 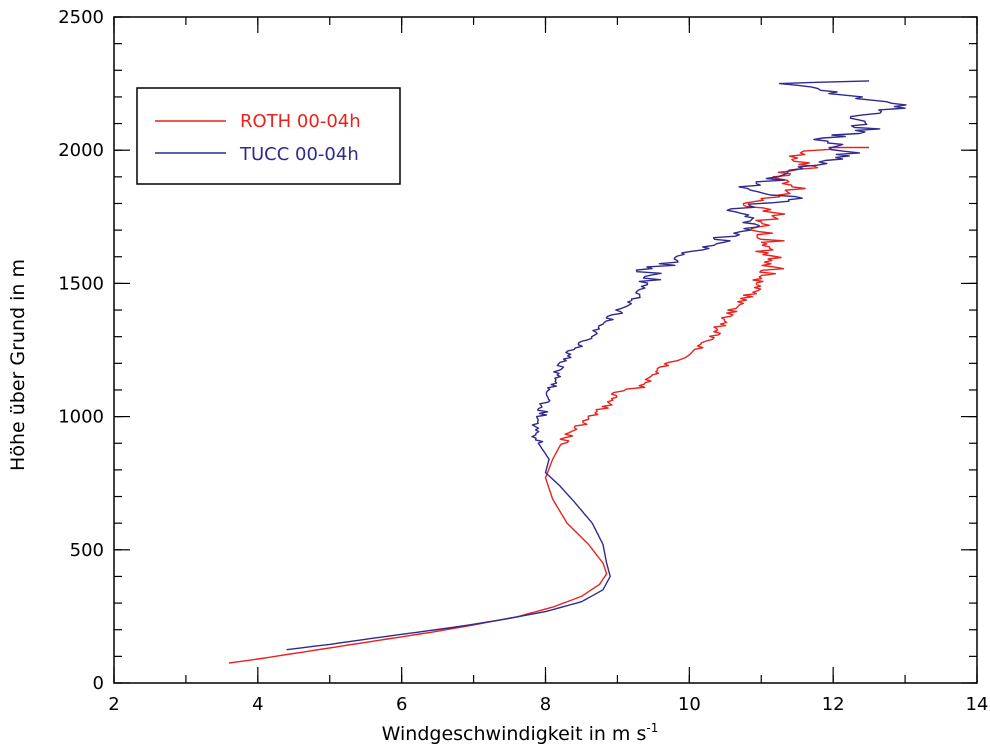 I want to click on legend-box, so click(x=268, y=136).